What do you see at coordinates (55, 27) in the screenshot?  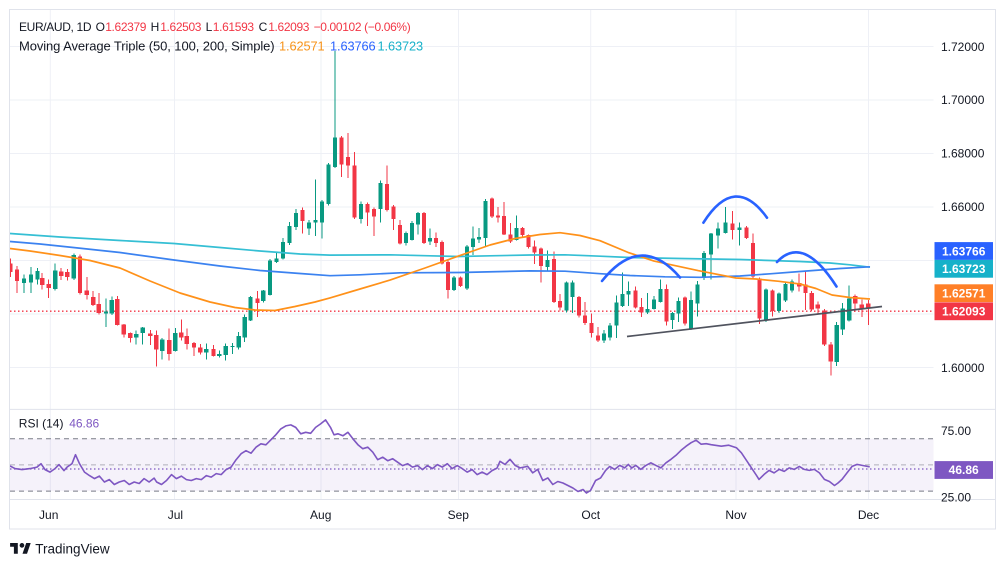 I see `svg-text: EUR/AUD, 1D` at bounding box center [55, 27].